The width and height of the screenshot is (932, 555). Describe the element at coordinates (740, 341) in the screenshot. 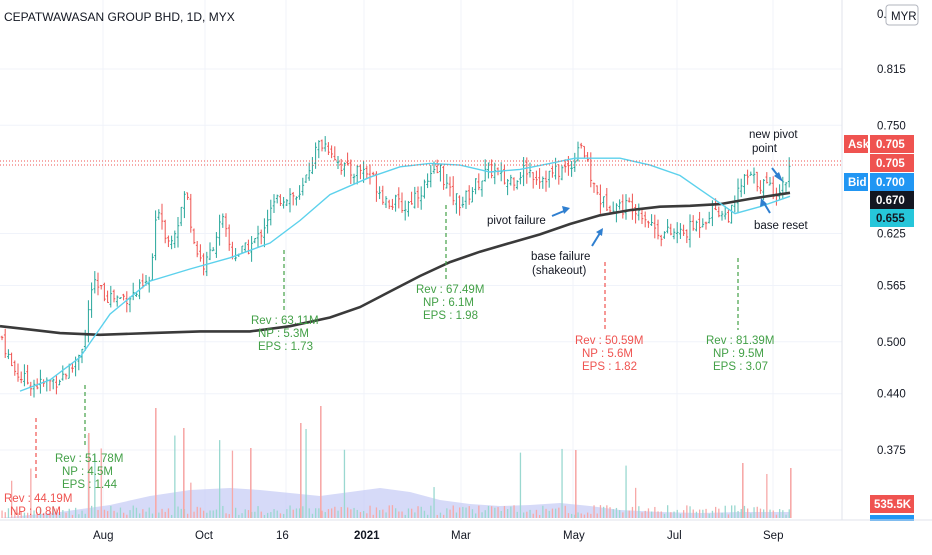

I see `annotation-q4-rev: Rev : 81.39M` at that location.